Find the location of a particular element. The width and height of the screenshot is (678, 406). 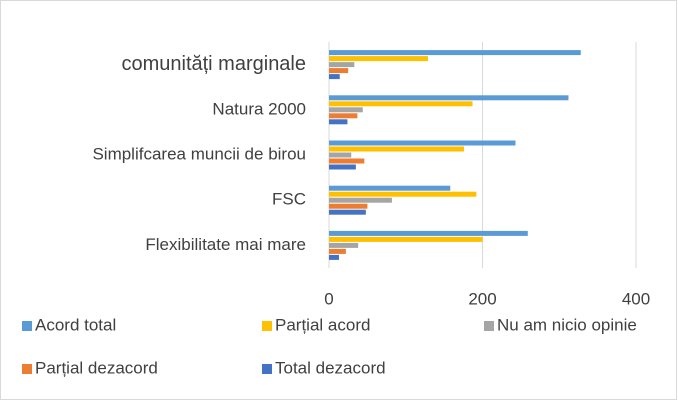

y-tick-label: Flexibilitate mai mare is located at coordinates (225, 244).